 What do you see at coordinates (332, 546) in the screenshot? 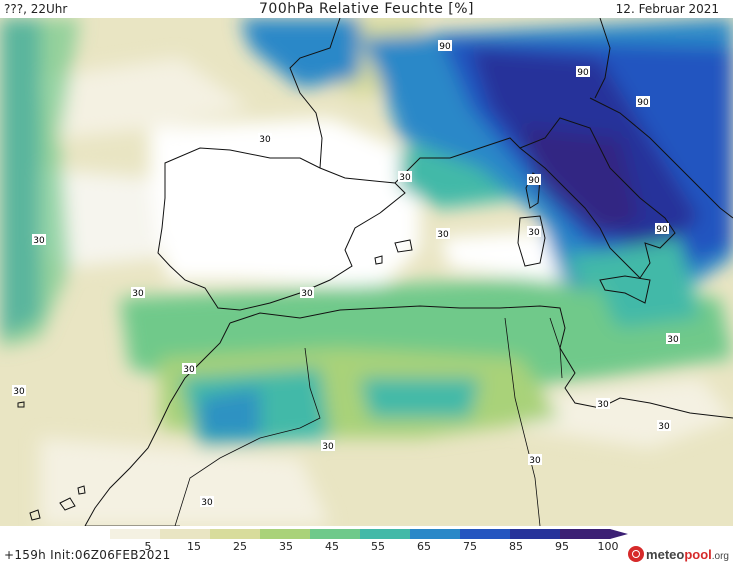
I see `colorbar-tick-label: 45` at bounding box center [332, 546].